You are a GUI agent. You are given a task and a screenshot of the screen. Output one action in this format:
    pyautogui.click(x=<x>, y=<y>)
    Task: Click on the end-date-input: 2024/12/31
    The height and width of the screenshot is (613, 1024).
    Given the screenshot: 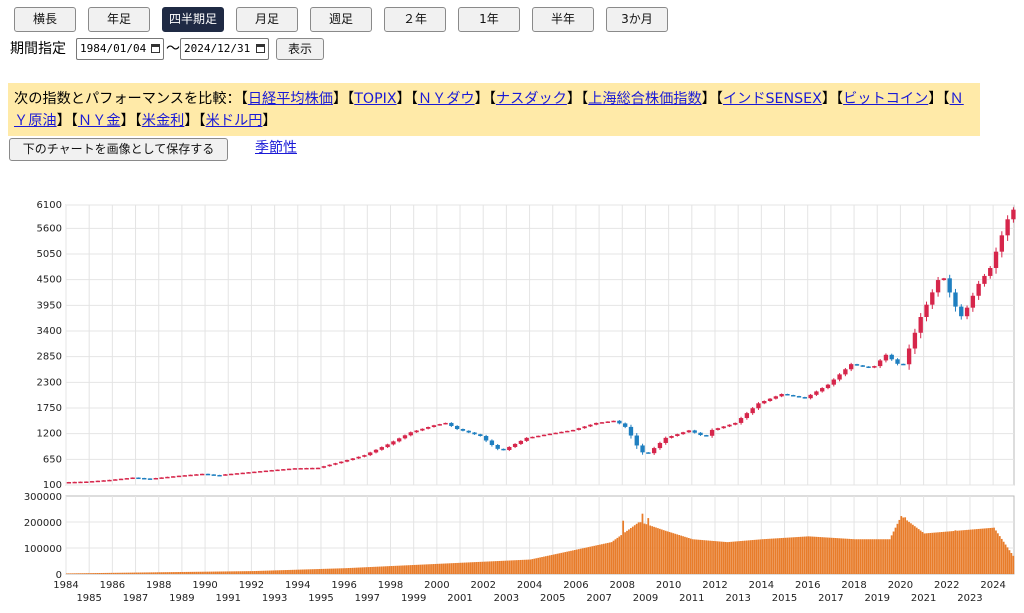 What is the action you would take?
    pyautogui.click(x=224, y=49)
    